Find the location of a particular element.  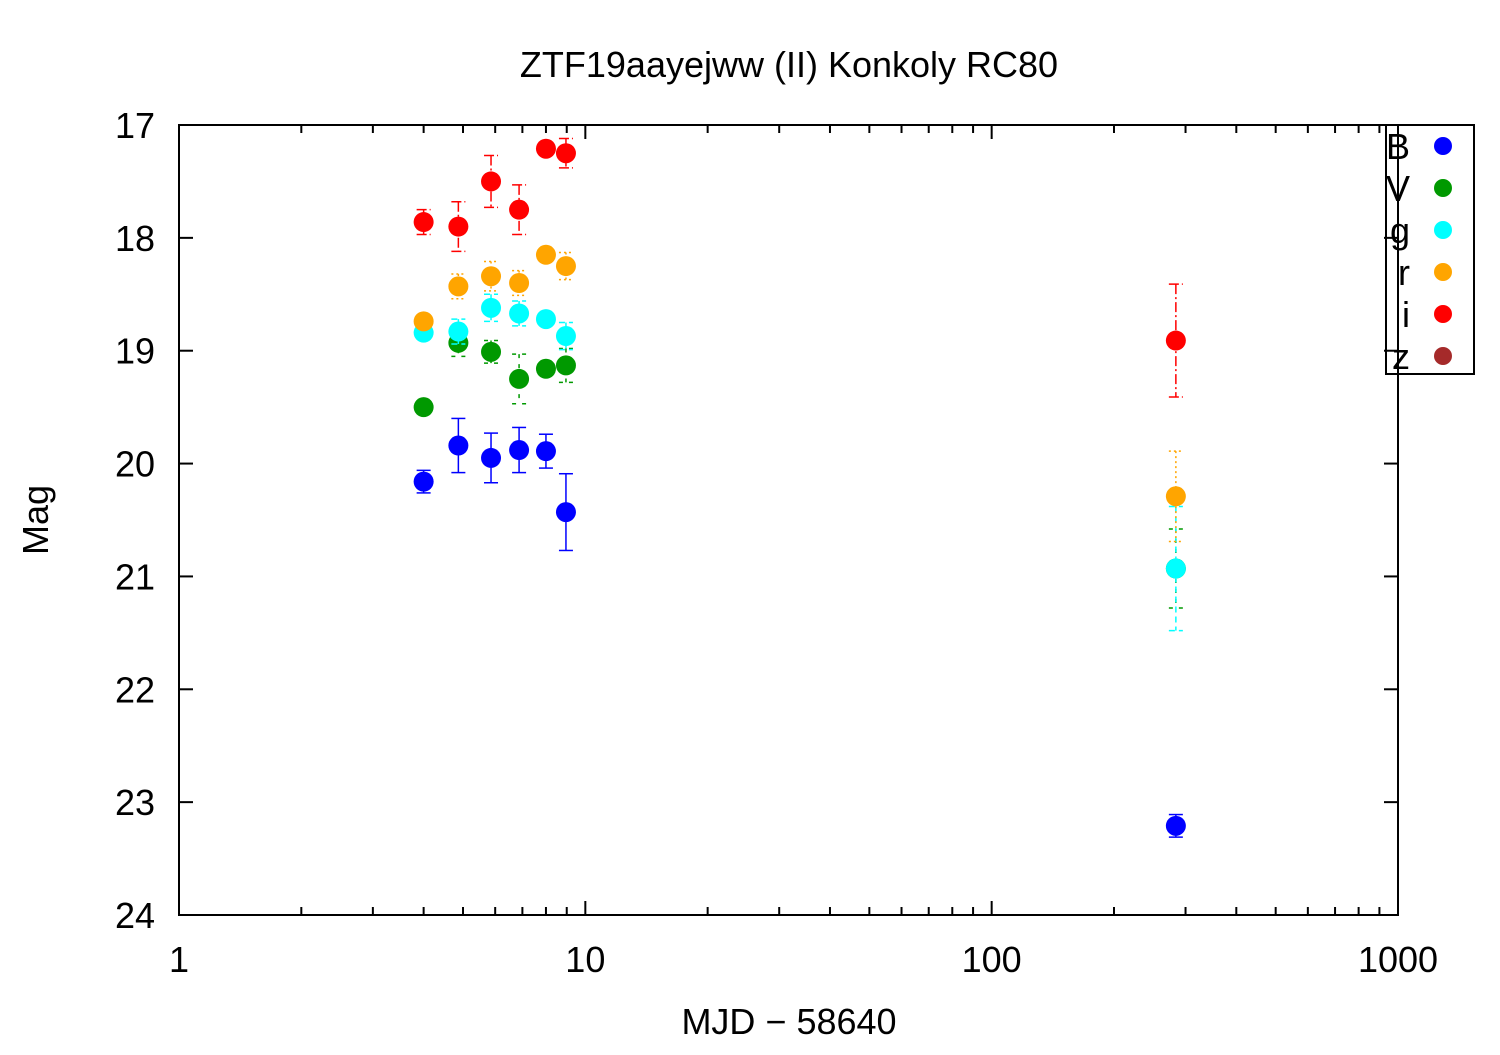

y-axis-label: Mag is located at coordinates (35, 520).